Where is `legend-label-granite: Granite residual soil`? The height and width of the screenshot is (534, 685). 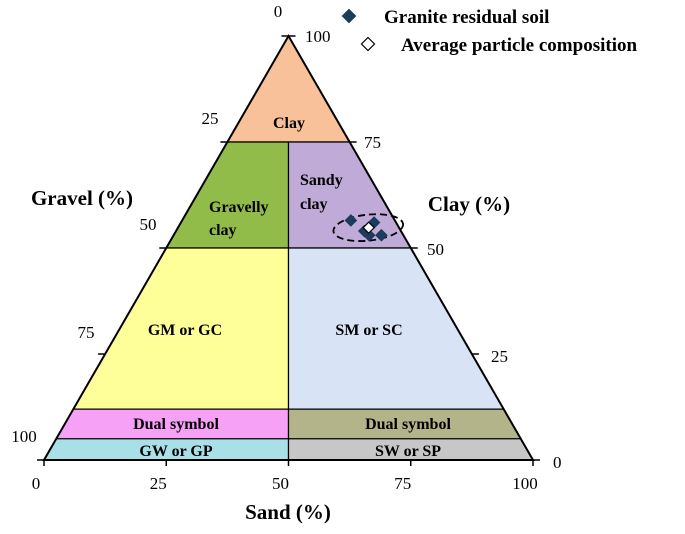
legend-label-granite: Granite residual soil is located at coordinates (466, 17).